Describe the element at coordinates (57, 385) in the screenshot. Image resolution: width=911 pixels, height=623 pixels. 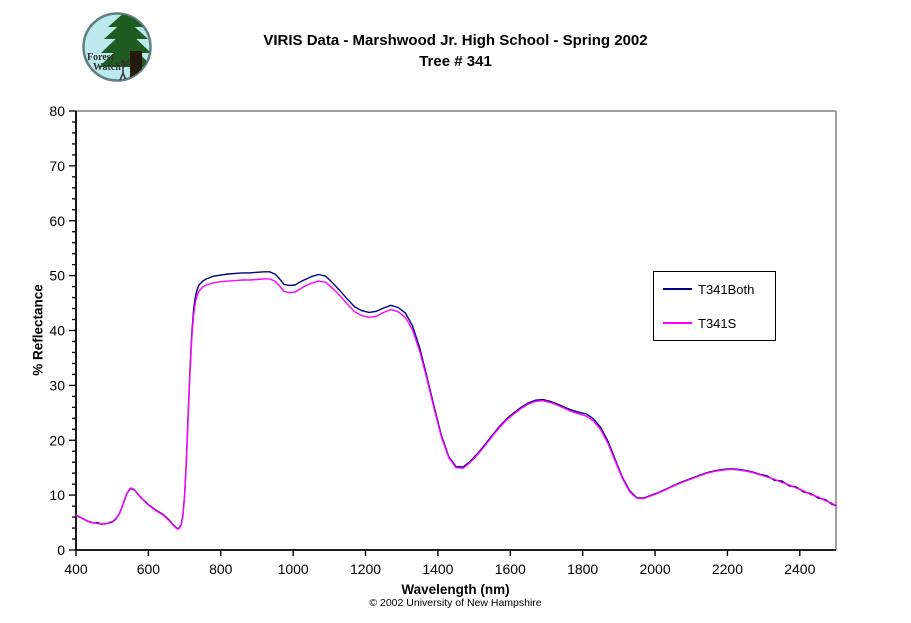
I see `y-tick-label: 30` at that location.